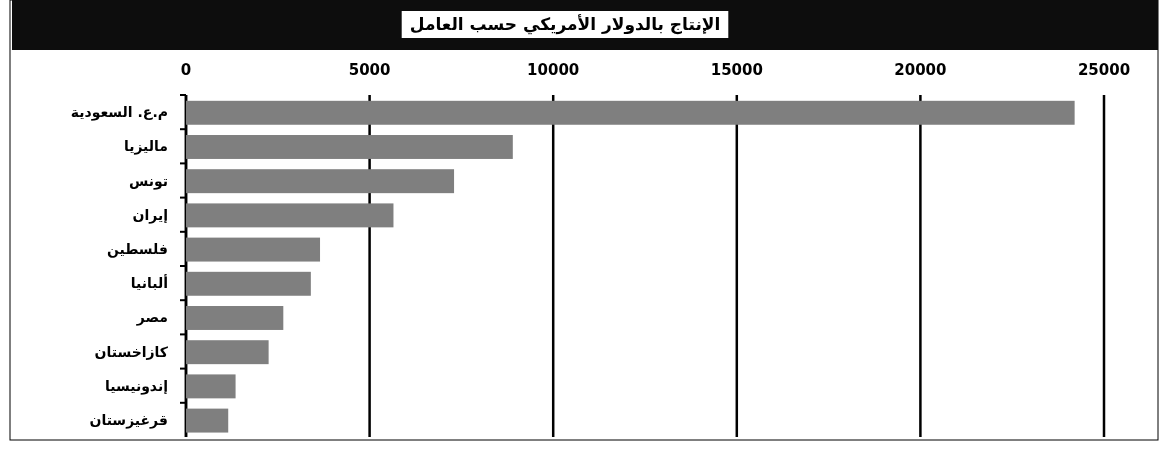 The height and width of the screenshot is (457, 1162). What do you see at coordinates (128, 420) in the screenshot?
I see `y-tick-label: قرغيزستان` at bounding box center [128, 420].